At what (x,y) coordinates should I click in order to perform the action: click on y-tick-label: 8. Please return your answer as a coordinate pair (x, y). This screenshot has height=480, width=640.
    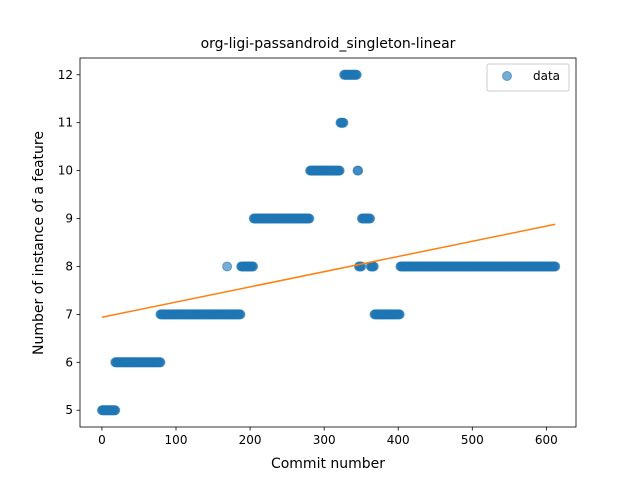
    Looking at the image, I should click on (69, 266).